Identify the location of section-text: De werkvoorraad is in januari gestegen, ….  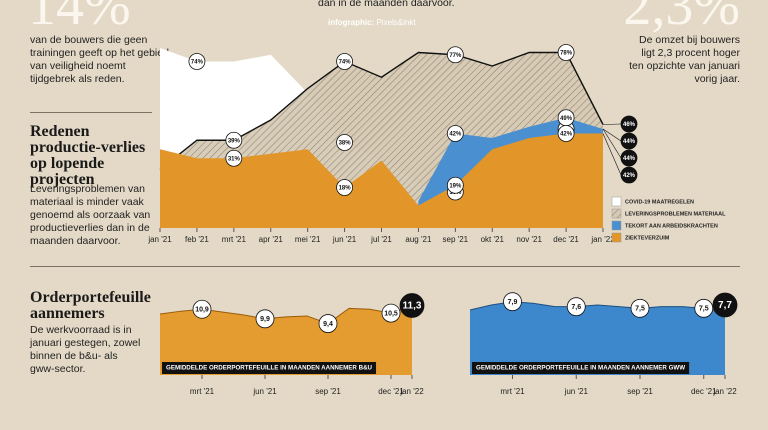
(85, 349).